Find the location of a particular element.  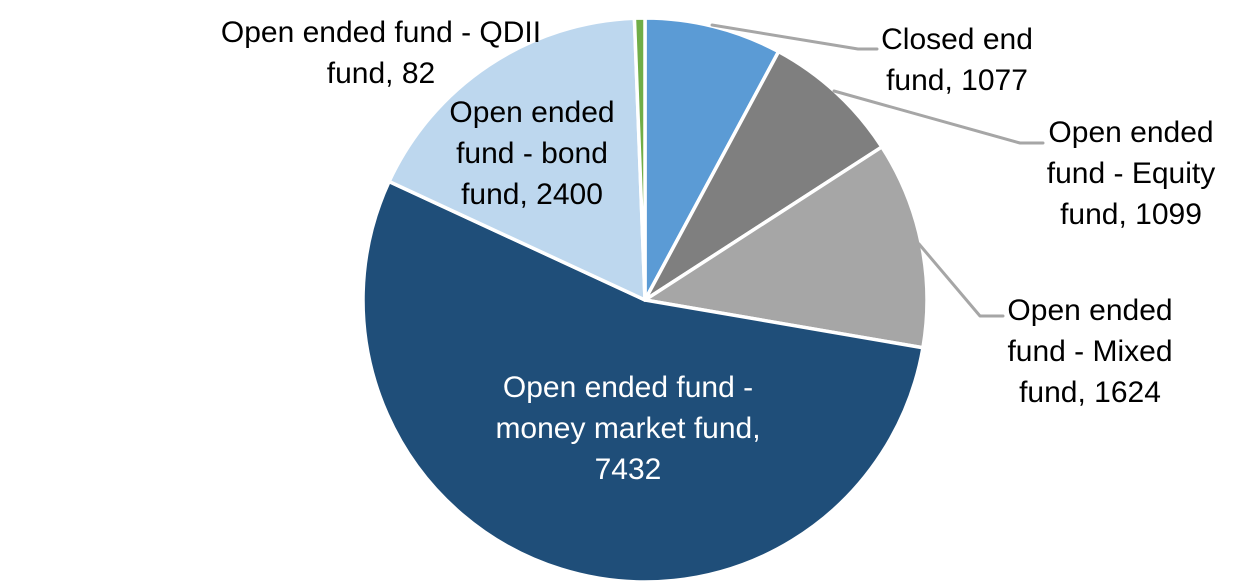

pie-slice-qdii-fund is located at coordinates (639, 159).